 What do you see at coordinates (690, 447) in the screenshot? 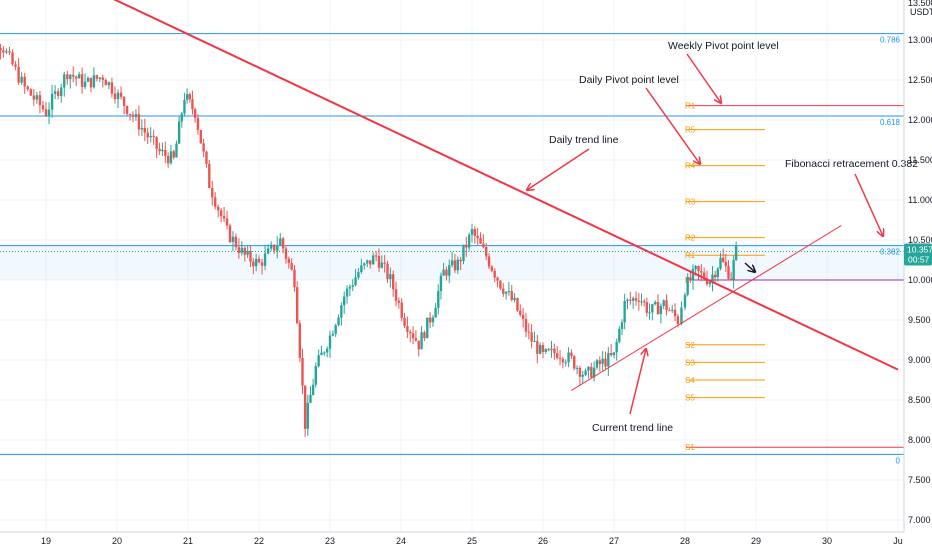
I see `pivot-label: S1` at bounding box center [690, 447].